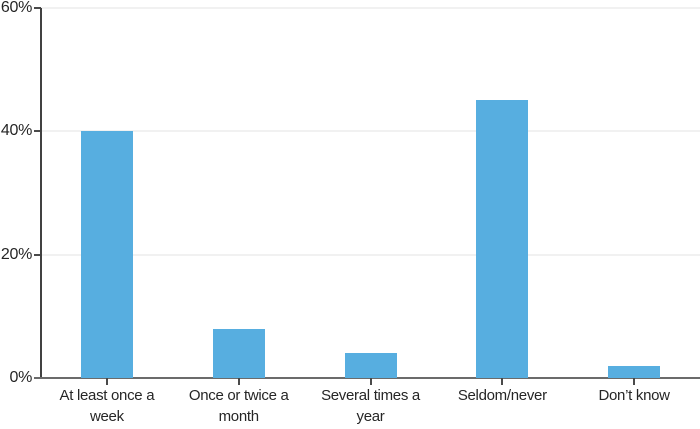 The height and width of the screenshot is (429, 700). I want to click on x-tick-label: Several times a year, so click(370, 406).